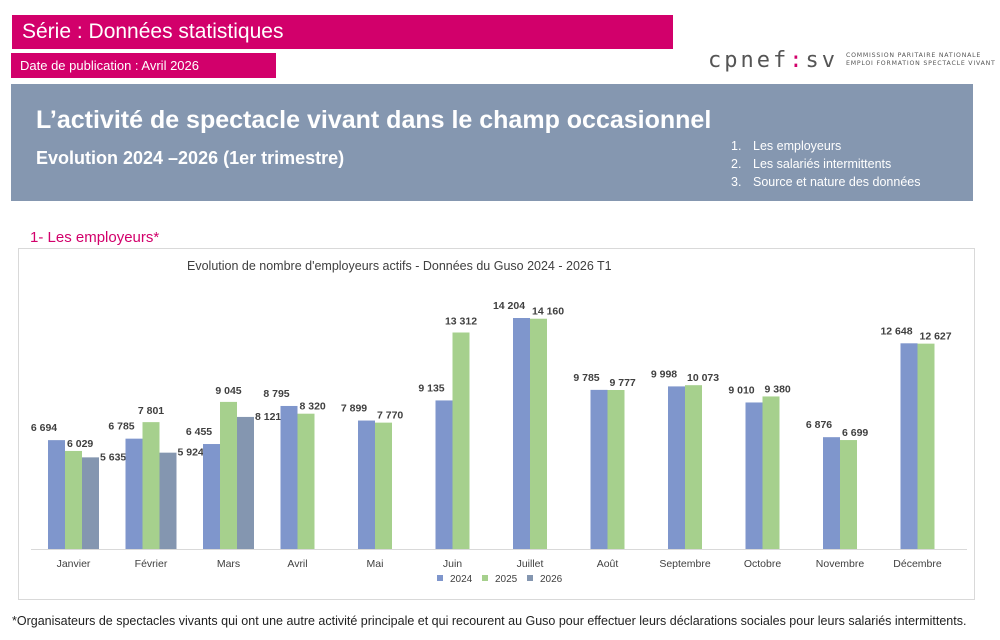  What do you see at coordinates (109, 65) in the screenshot?
I see `publication-date: Date de publication : Avril 2026` at bounding box center [109, 65].